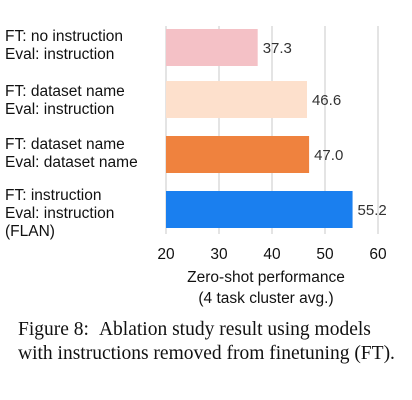 This screenshot has height=400, width=412. Describe the element at coordinates (325, 254) in the screenshot. I see `x-tick-label: 50` at that location.